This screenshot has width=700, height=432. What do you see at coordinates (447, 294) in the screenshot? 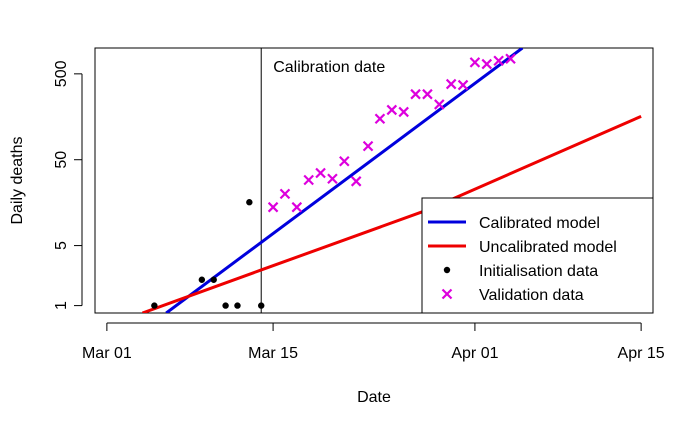
I see `legend-swatch-x` at bounding box center [447, 294].